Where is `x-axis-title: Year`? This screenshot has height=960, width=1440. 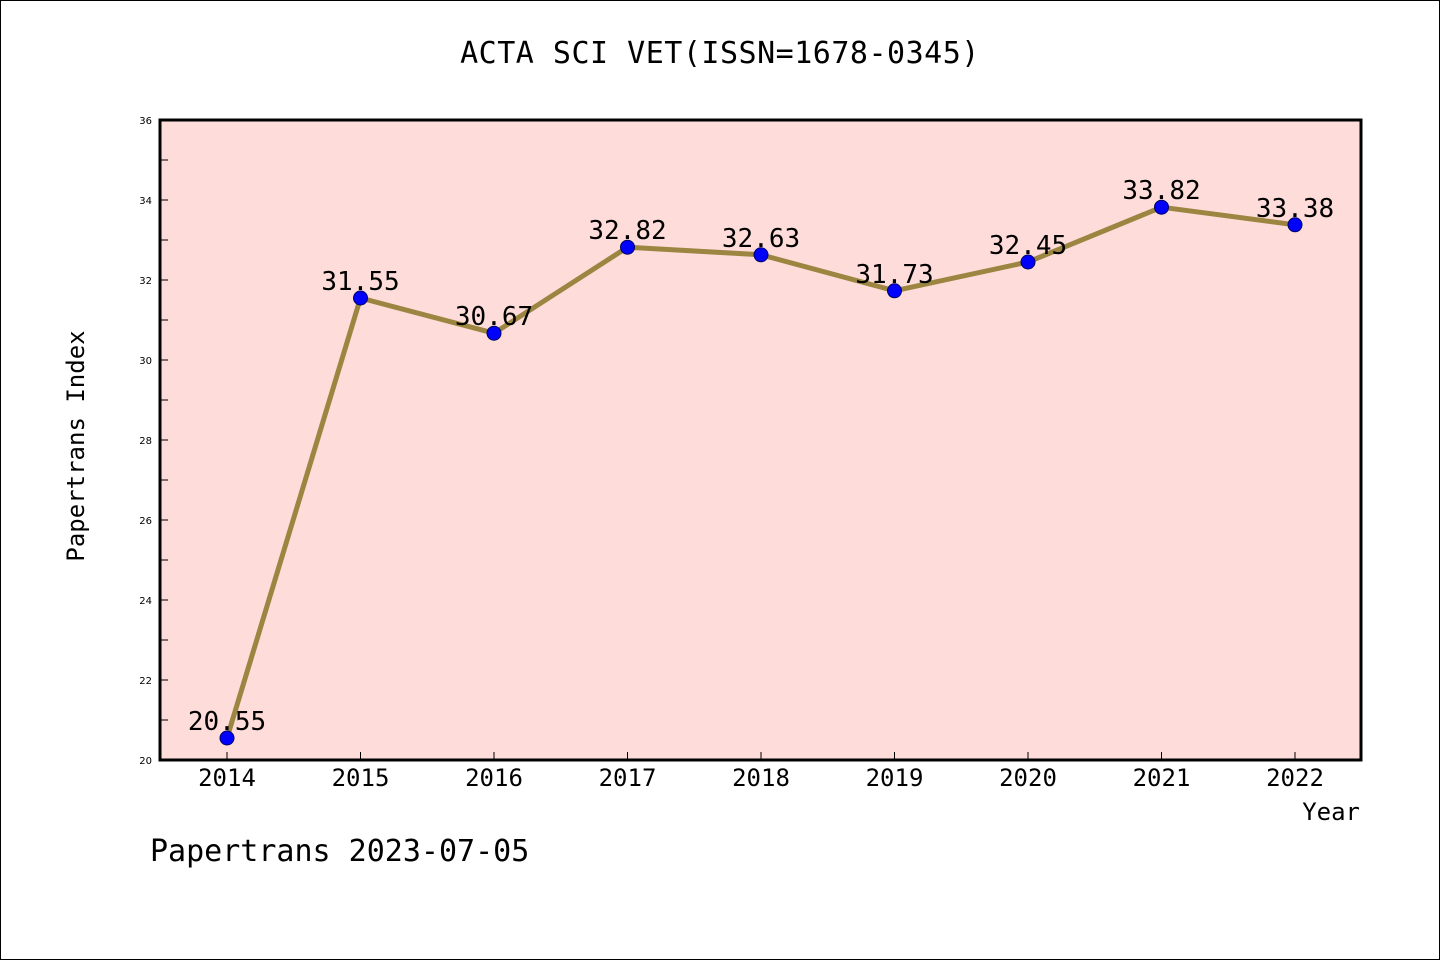
x-axis-title: Year is located at coordinates (1331, 812).